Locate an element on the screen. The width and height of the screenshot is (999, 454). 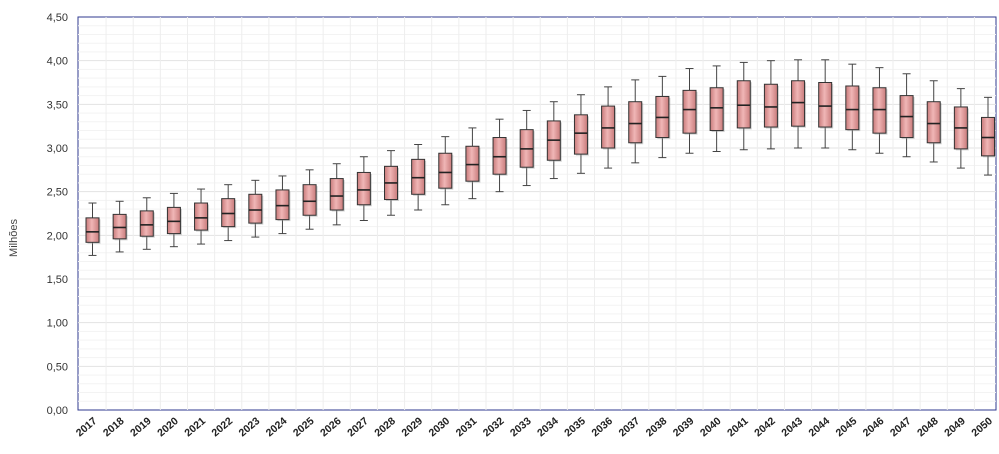
box-2025 is located at coordinates (310, 199).